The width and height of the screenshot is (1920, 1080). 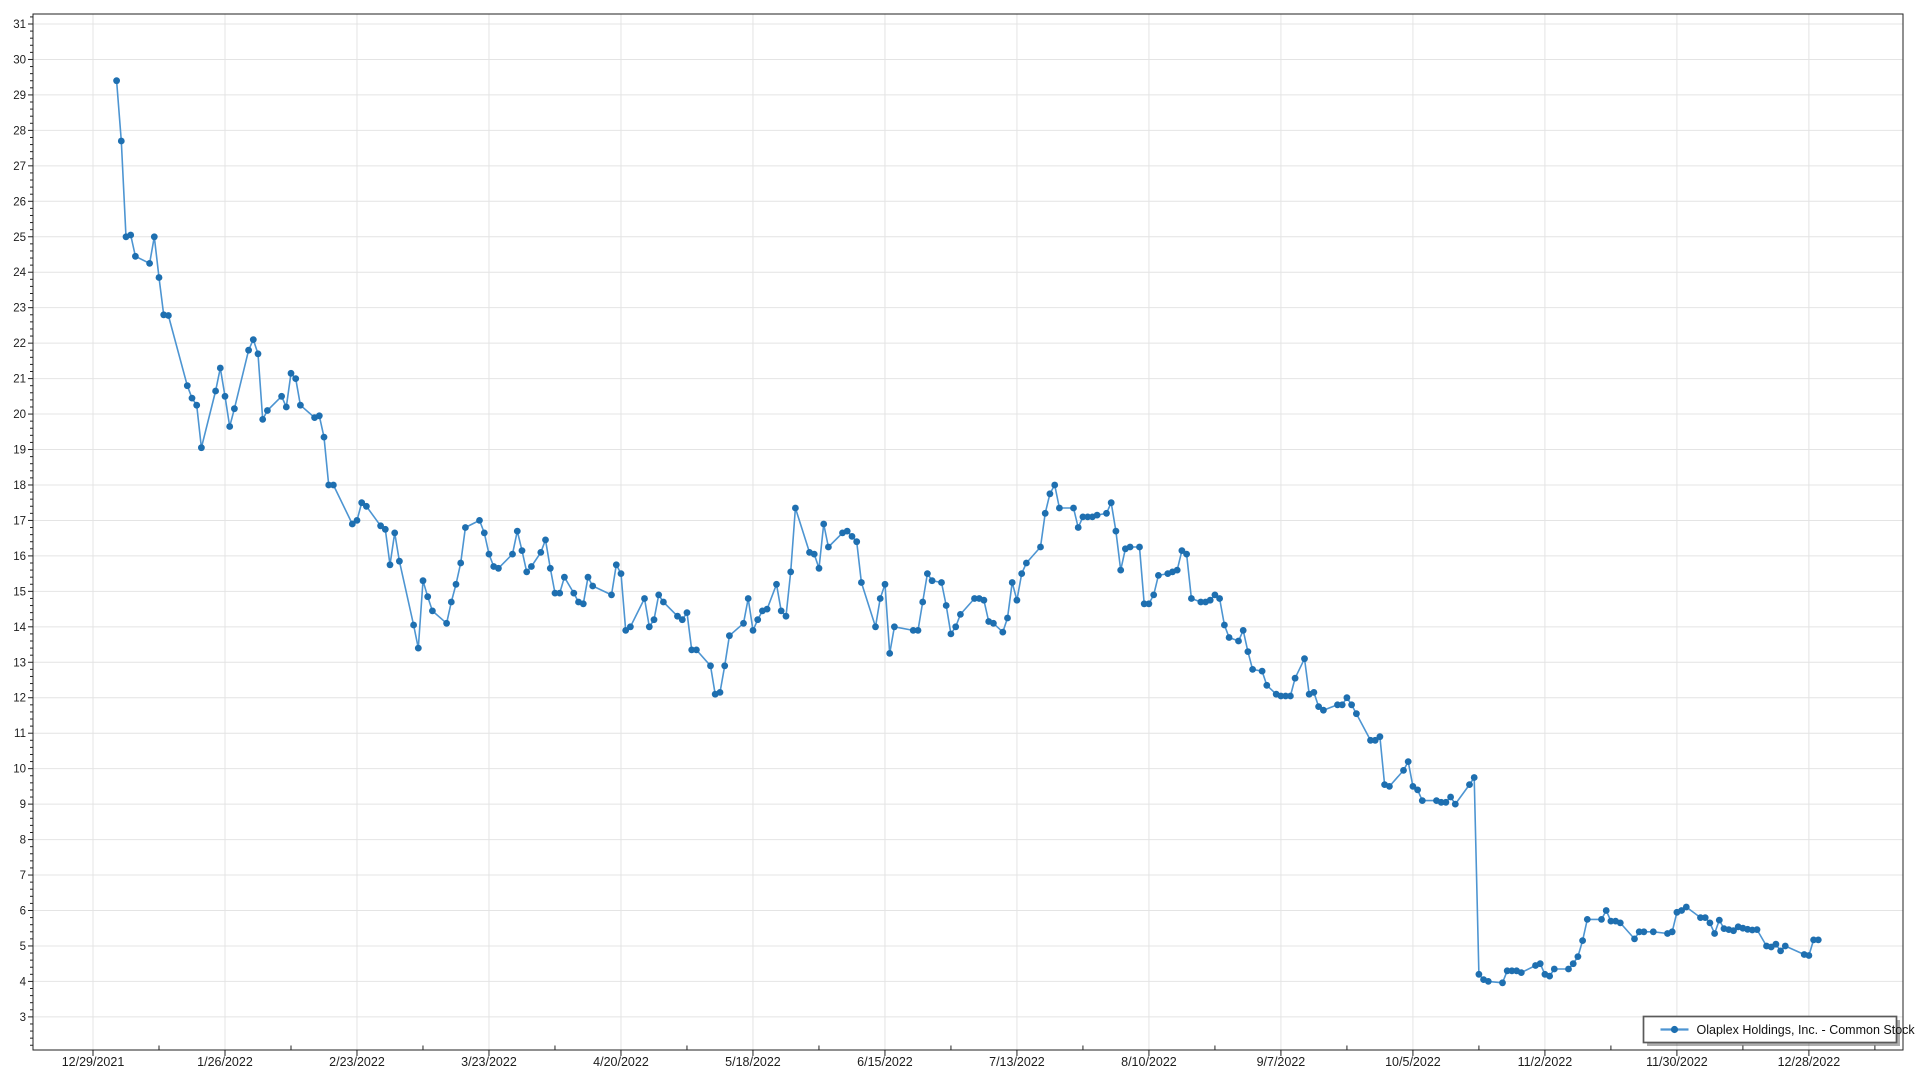 I want to click on y-axis-tick-label: 24, so click(x=19, y=273).